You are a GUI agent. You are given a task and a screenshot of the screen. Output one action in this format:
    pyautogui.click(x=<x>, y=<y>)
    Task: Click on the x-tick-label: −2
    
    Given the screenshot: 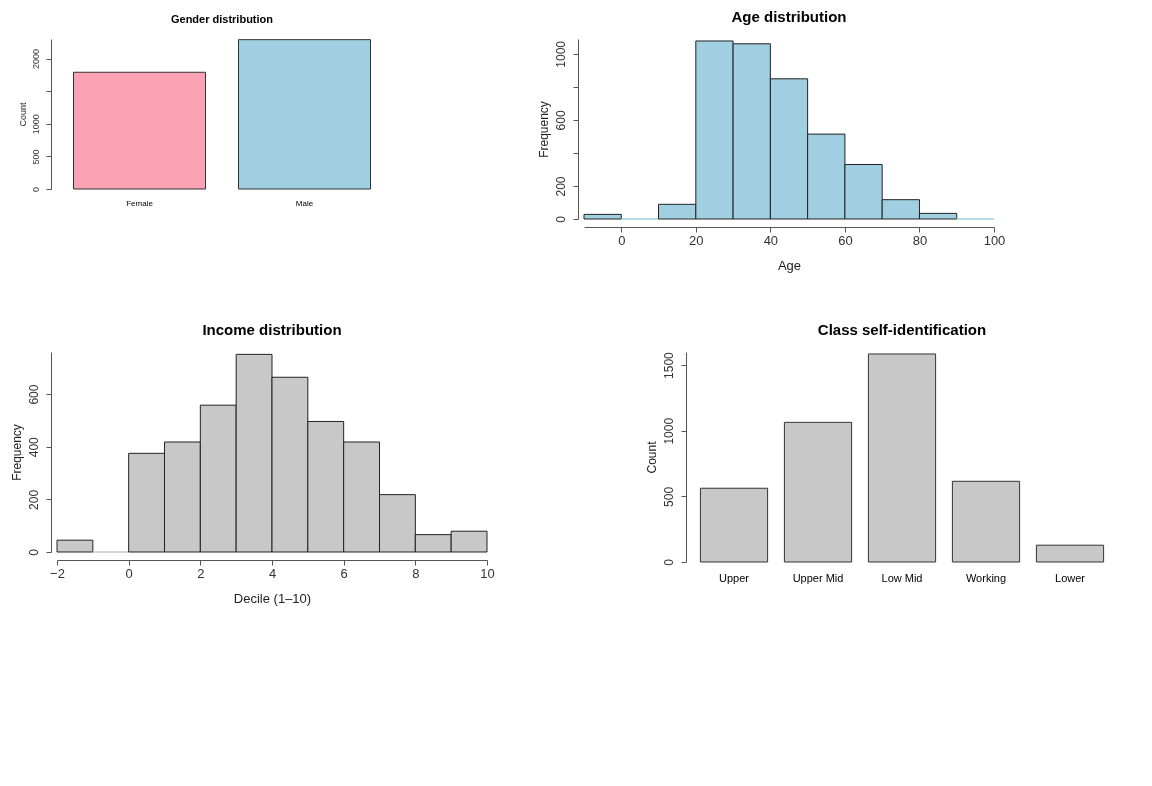 What is the action you would take?
    pyautogui.click(x=57, y=573)
    